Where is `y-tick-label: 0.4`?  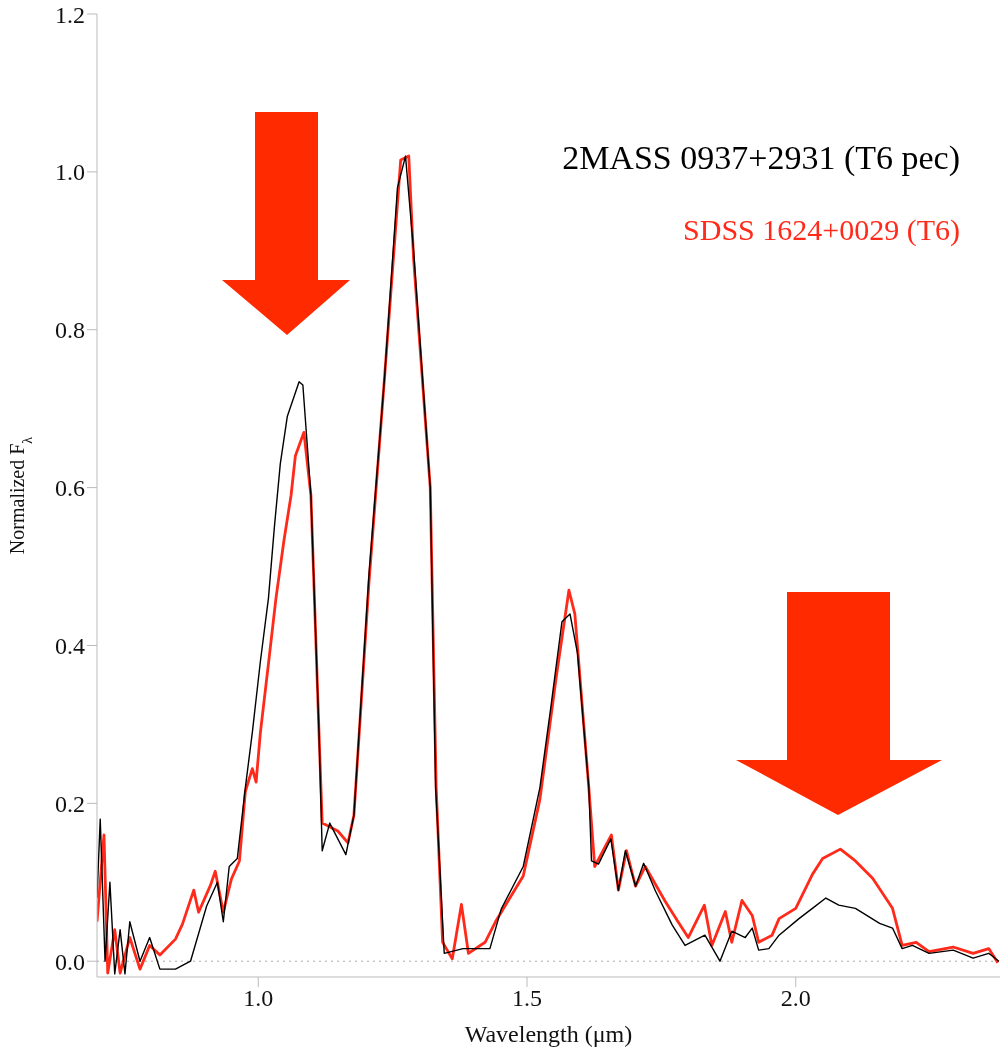
y-tick-label: 0.4 is located at coordinates (70, 646).